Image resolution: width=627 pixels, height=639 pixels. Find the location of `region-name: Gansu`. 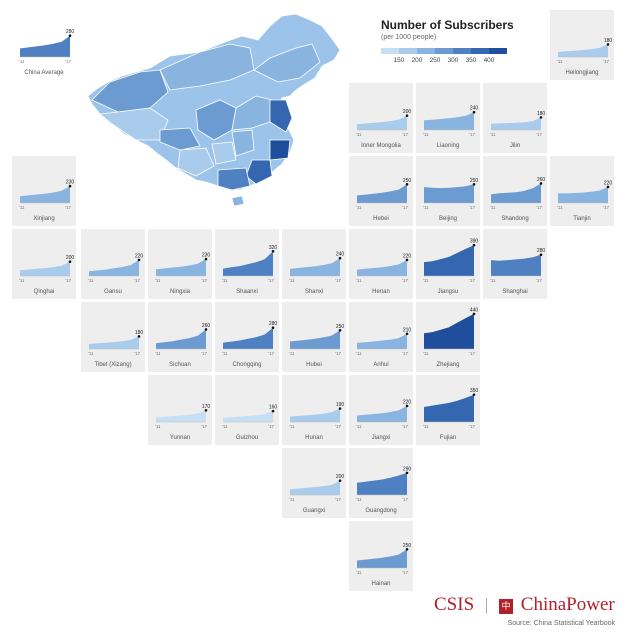

region-name: Gansu is located at coordinates (113, 292).